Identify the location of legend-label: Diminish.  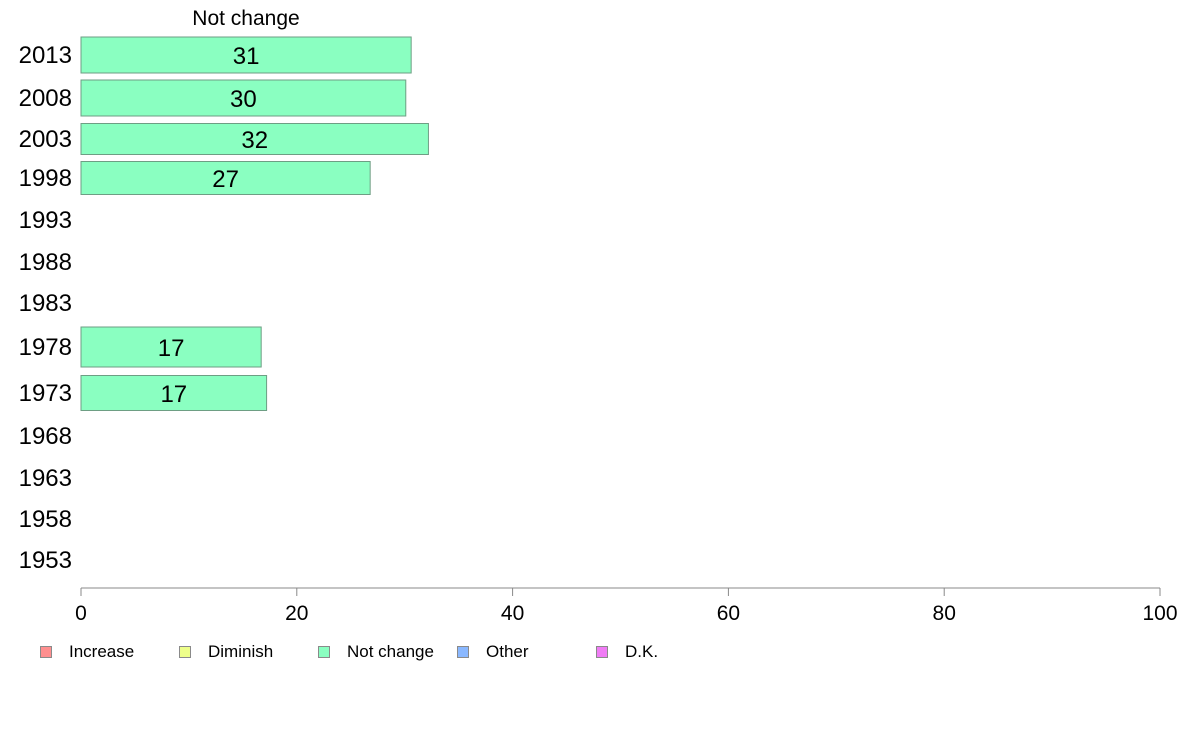
(241, 651).